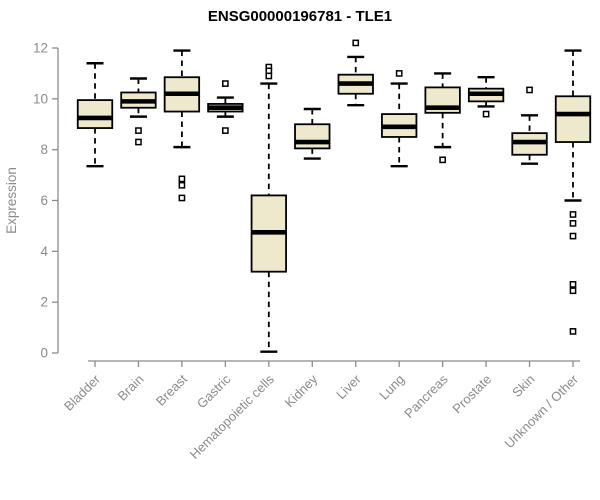 The height and width of the screenshot is (500, 600). What do you see at coordinates (300, 16) in the screenshot?
I see `chart-title: ENSG00000196781 - TLE1` at bounding box center [300, 16].